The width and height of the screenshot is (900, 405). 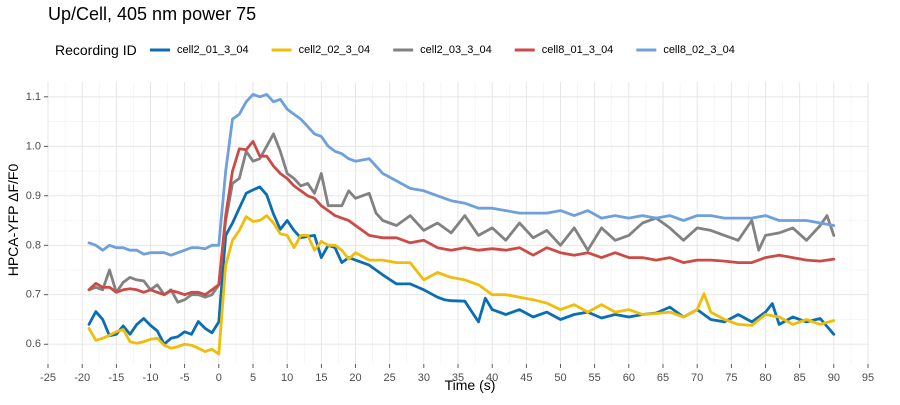 What do you see at coordinates (629, 378) in the screenshot?
I see `x-tick-label: 60` at bounding box center [629, 378].